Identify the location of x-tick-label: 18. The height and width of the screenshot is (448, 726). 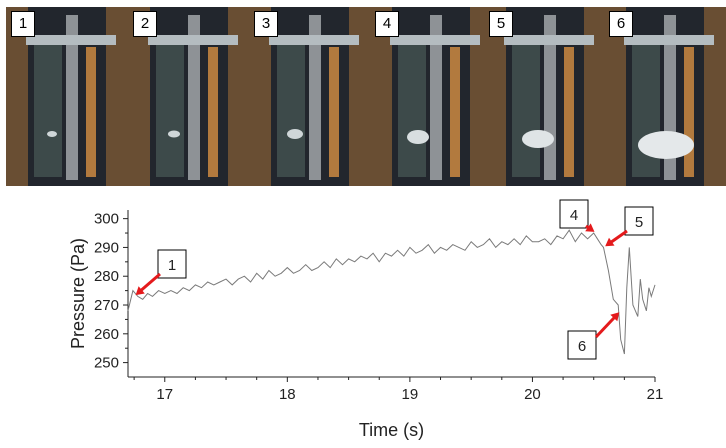
(287, 394).